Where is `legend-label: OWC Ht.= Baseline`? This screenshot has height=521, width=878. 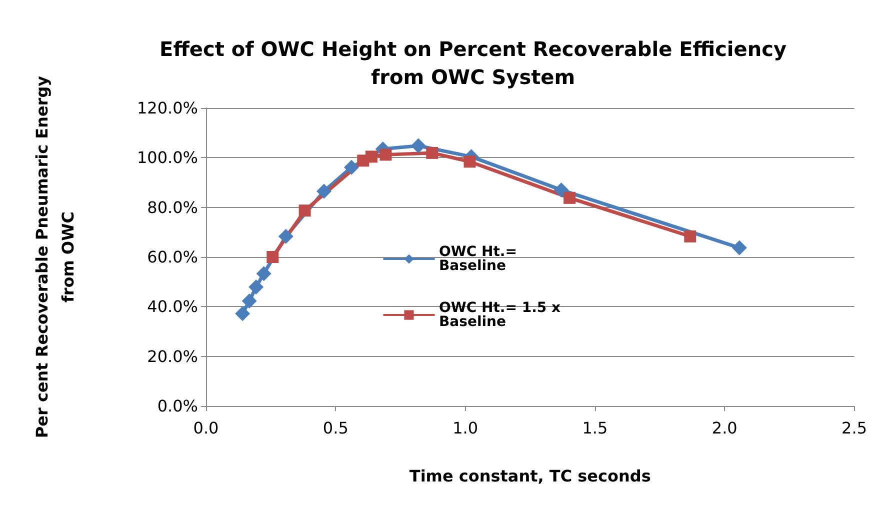 legend-label: OWC Ht.= Baseline is located at coordinates (480, 259).